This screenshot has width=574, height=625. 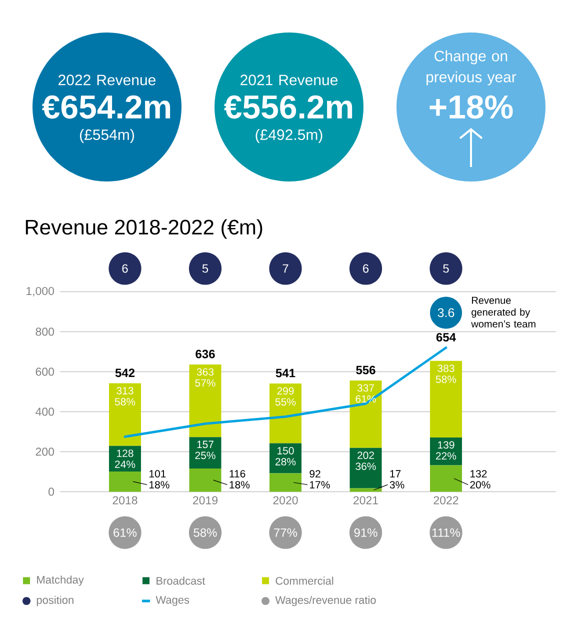 I want to click on text: 111%, so click(x=446, y=532).